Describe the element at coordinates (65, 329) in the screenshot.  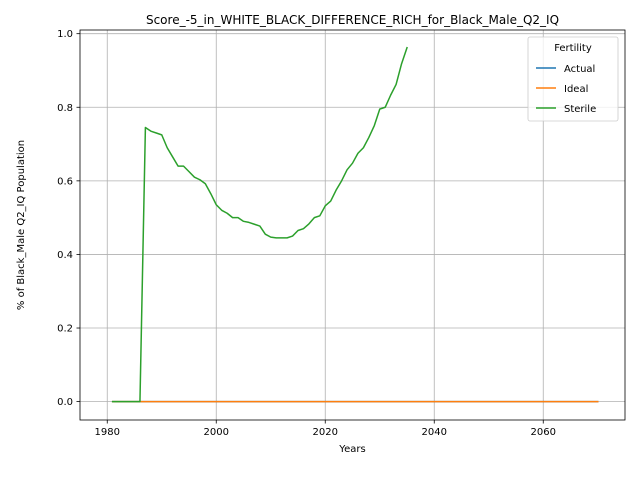
I see `y-tick-label: 0.2` at that location.